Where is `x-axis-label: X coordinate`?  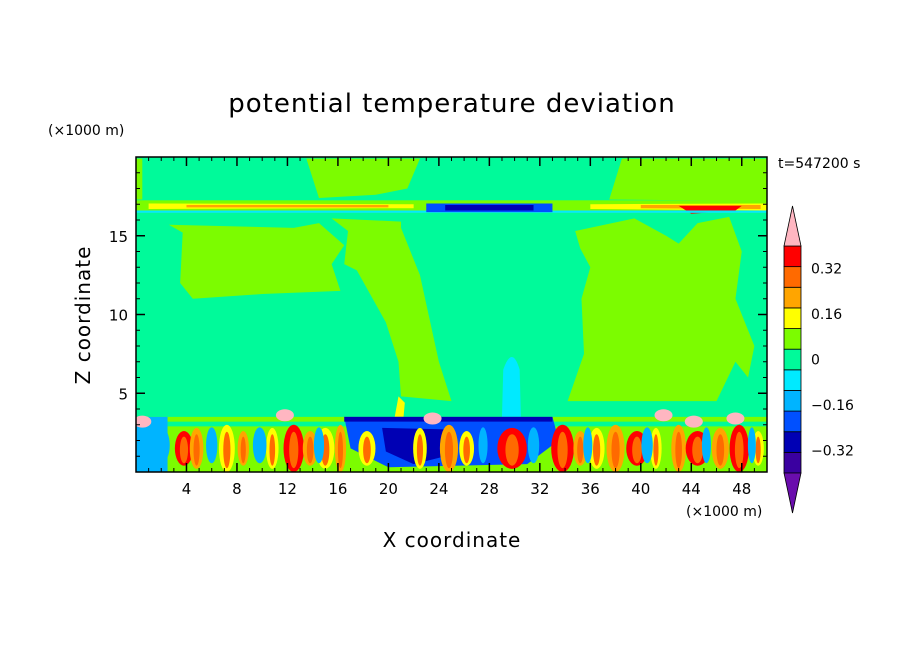 x-axis-label: X coordinate is located at coordinates (452, 540).